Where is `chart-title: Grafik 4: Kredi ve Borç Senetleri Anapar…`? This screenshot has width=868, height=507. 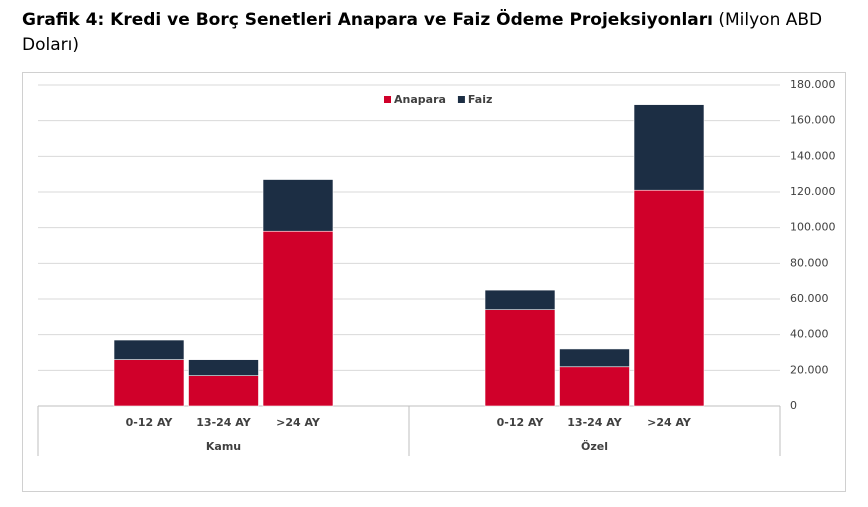 chart-title: Grafik 4: Kredi ve Borç Senetleri Anapar… is located at coordinates (367, 20).